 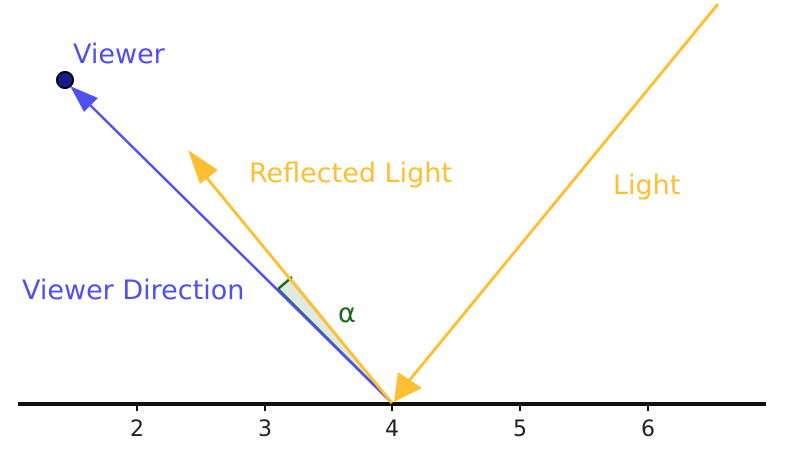 What do you see at coordinates (133, 290) in the screenshot?
I see `viewer-direction-label: Viewer Direction` at bounding box center [133, 290].